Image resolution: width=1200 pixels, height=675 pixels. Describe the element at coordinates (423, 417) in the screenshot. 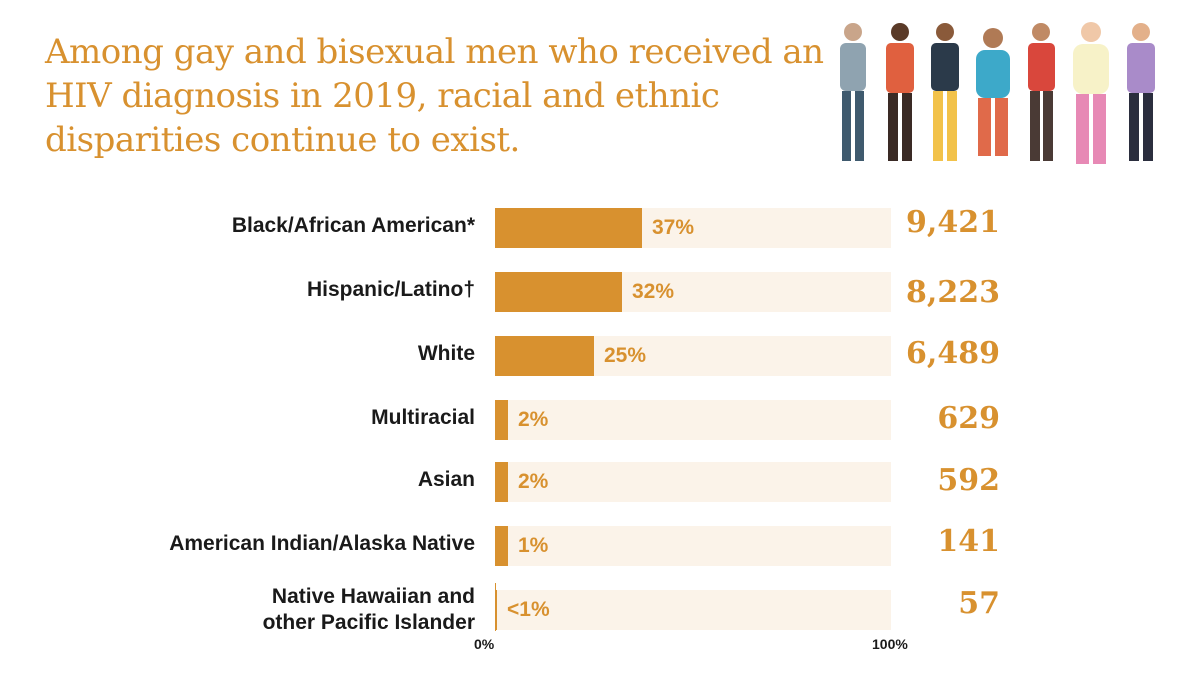

I see `category-label: Multiracial` at that location.